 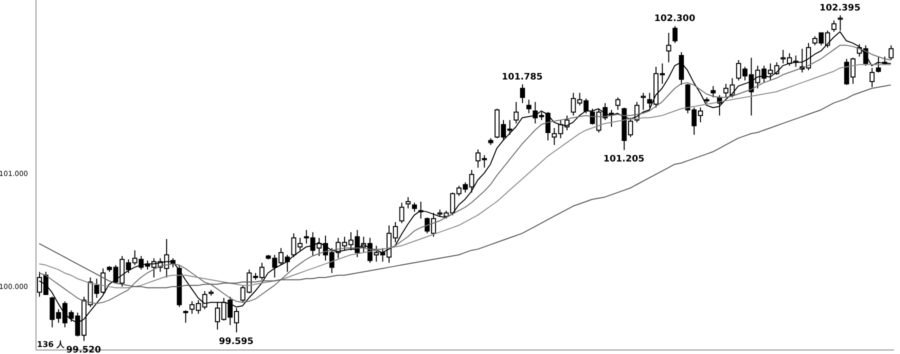 I want to click on annotation: 99.520, so click(x=84, y=349).